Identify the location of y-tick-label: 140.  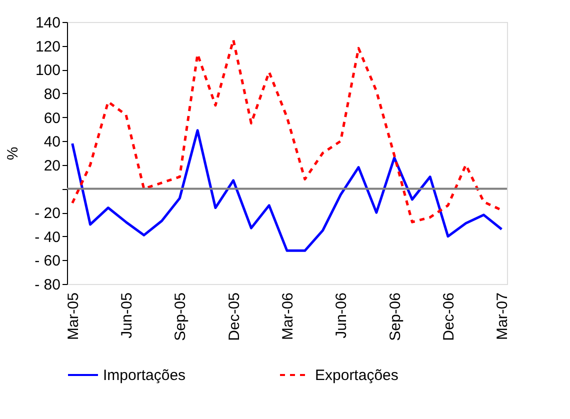
(47, 23).